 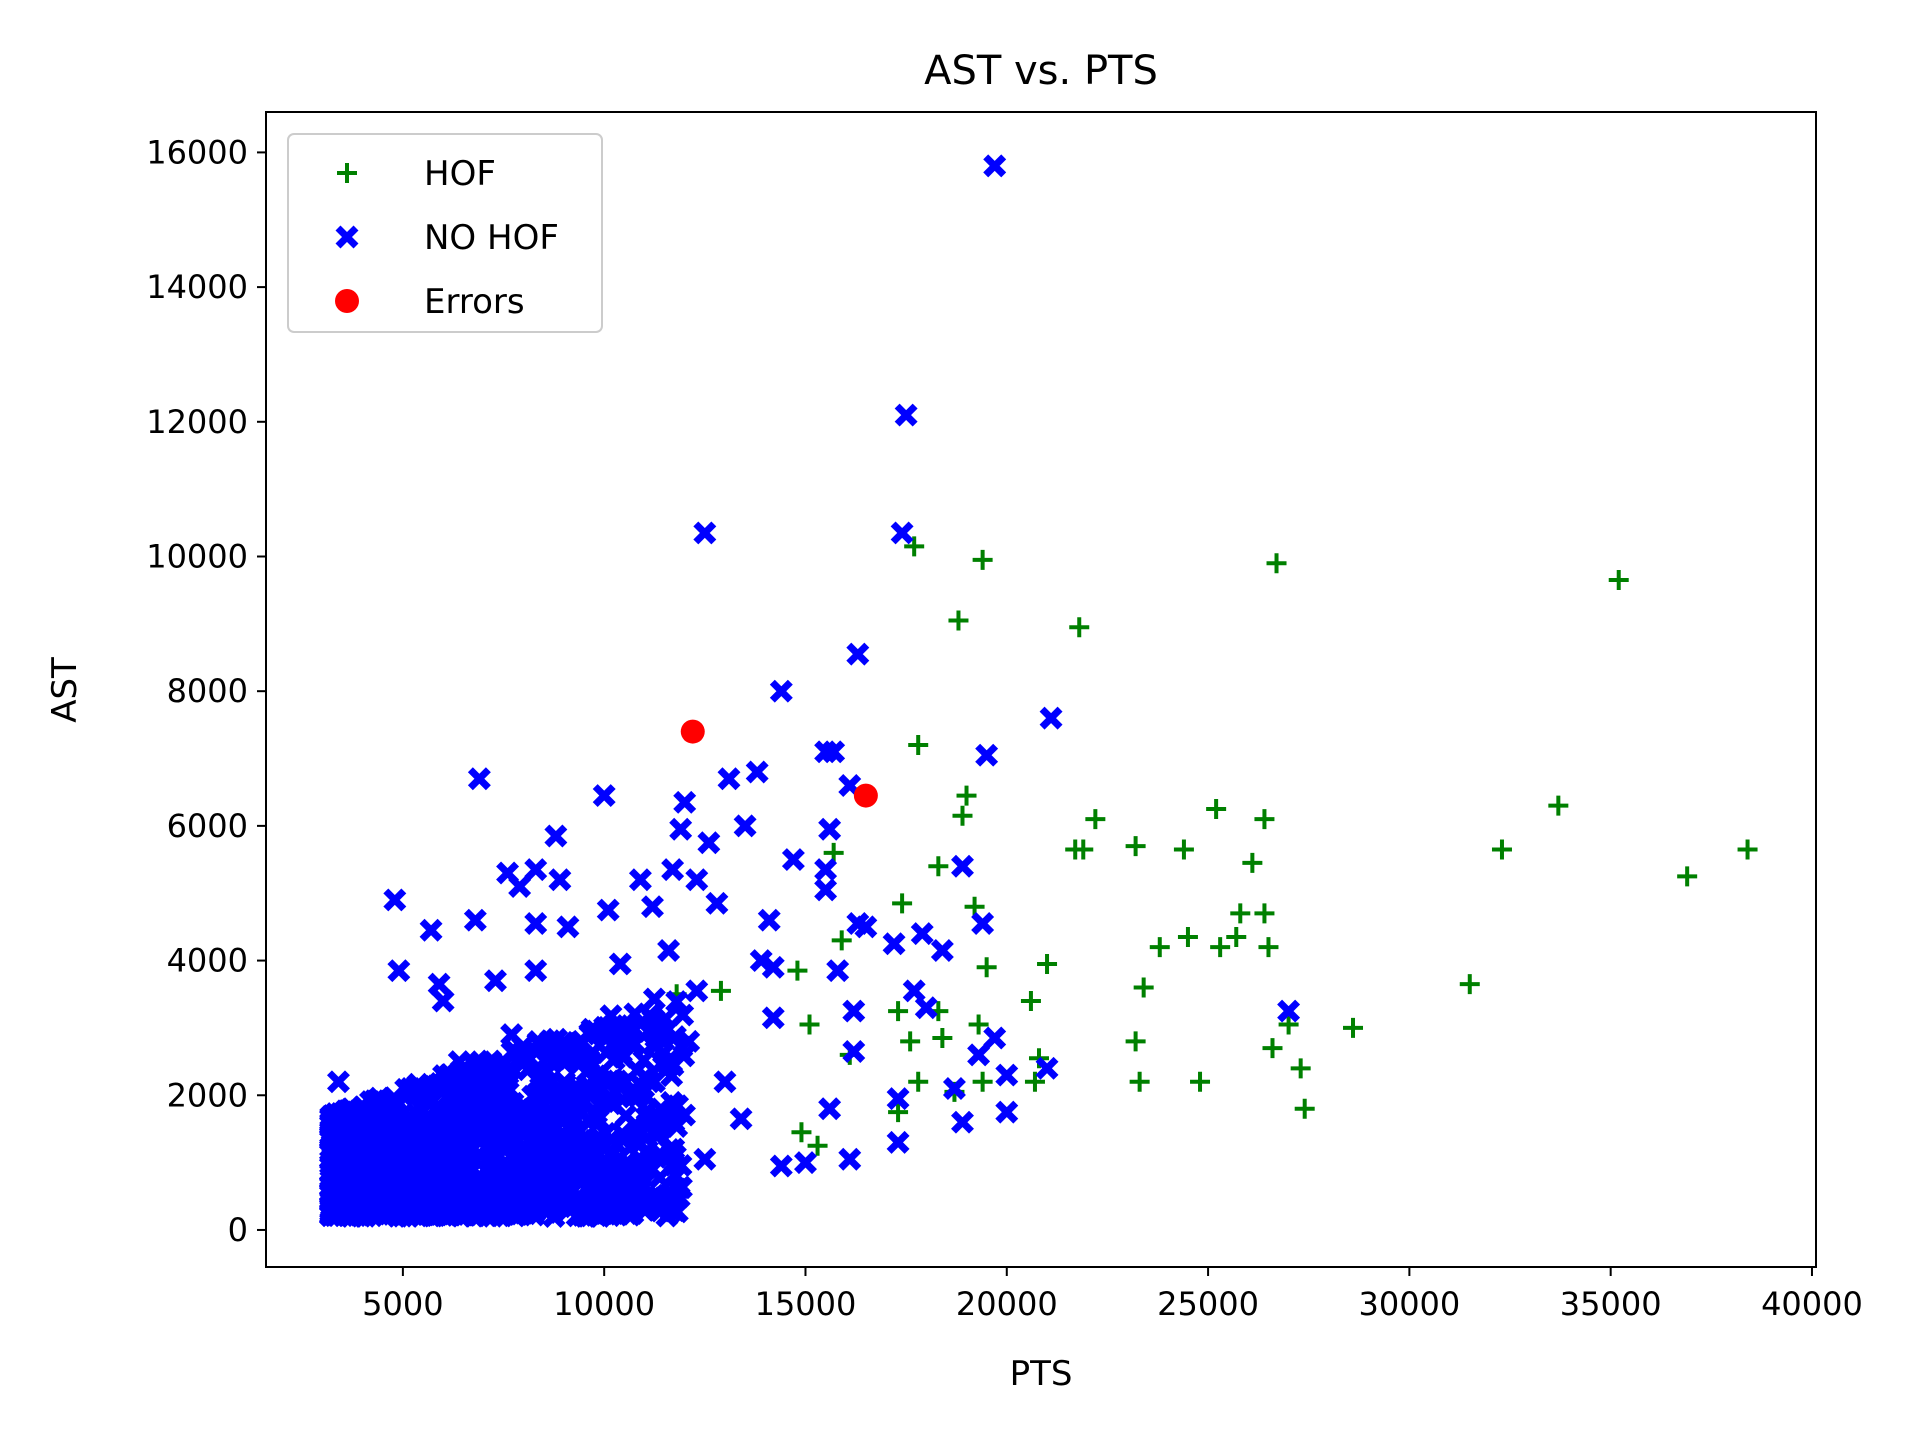 I want to click on x-tick-label: 15000, so click(x=806, y=1304).